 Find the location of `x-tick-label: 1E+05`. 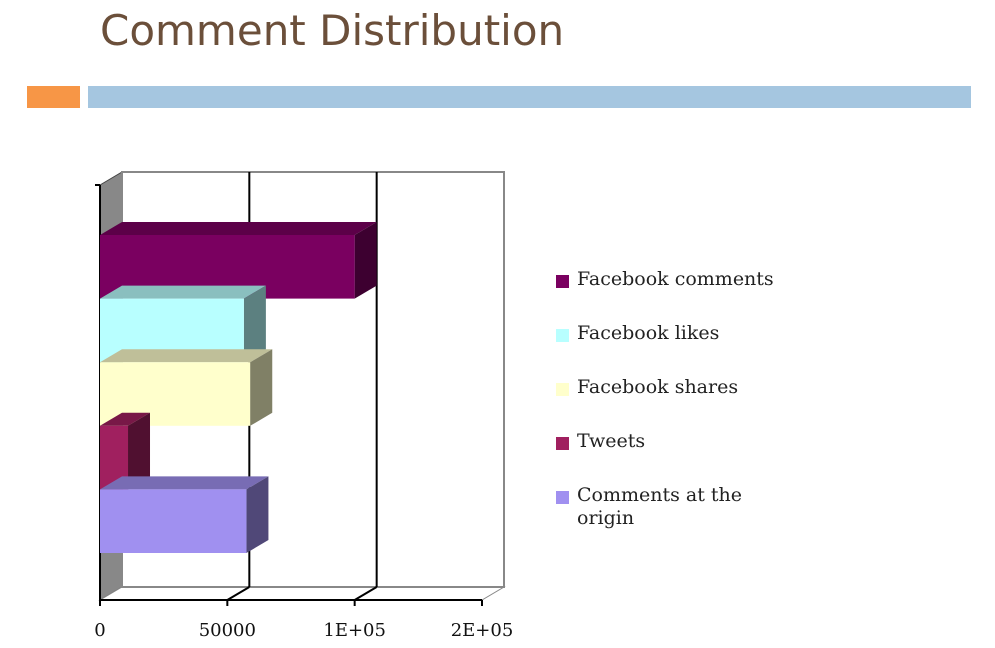

x-tick-label: 1E+05 is located at coordinates (354, 630).